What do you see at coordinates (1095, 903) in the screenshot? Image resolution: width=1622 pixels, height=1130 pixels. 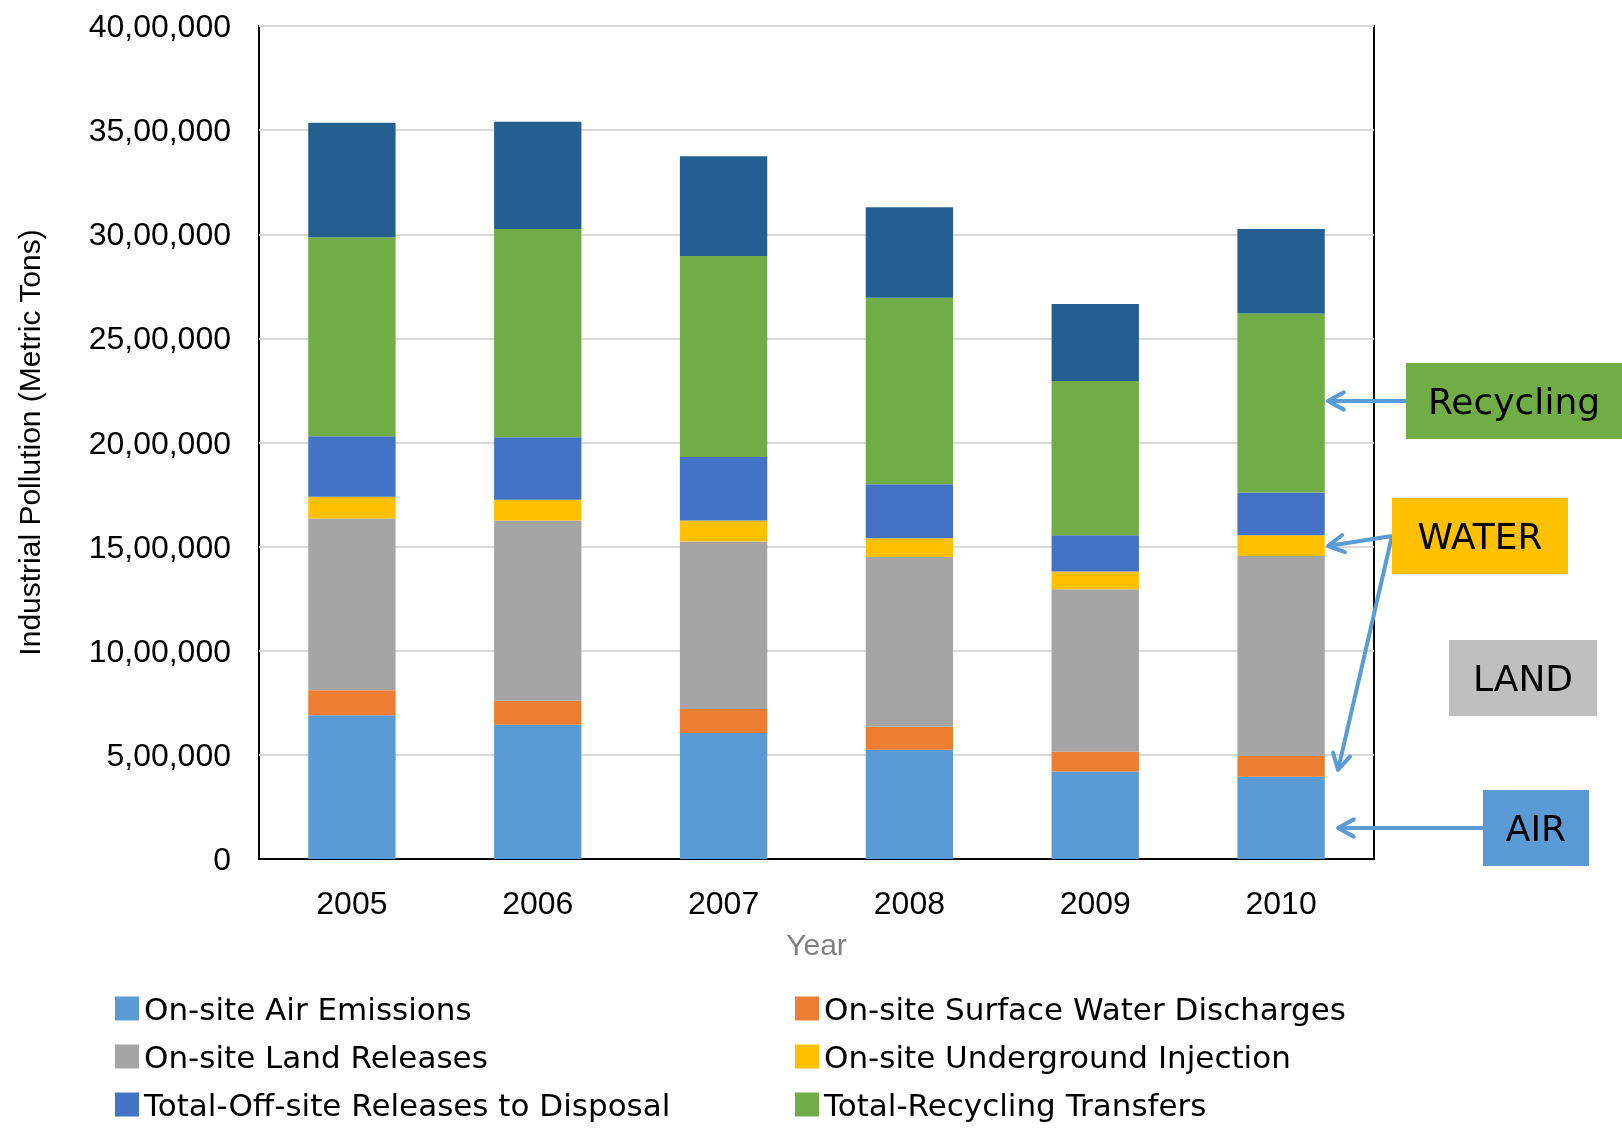 I see `x-tick-label: 2009` at bounding box center [1095, 903].